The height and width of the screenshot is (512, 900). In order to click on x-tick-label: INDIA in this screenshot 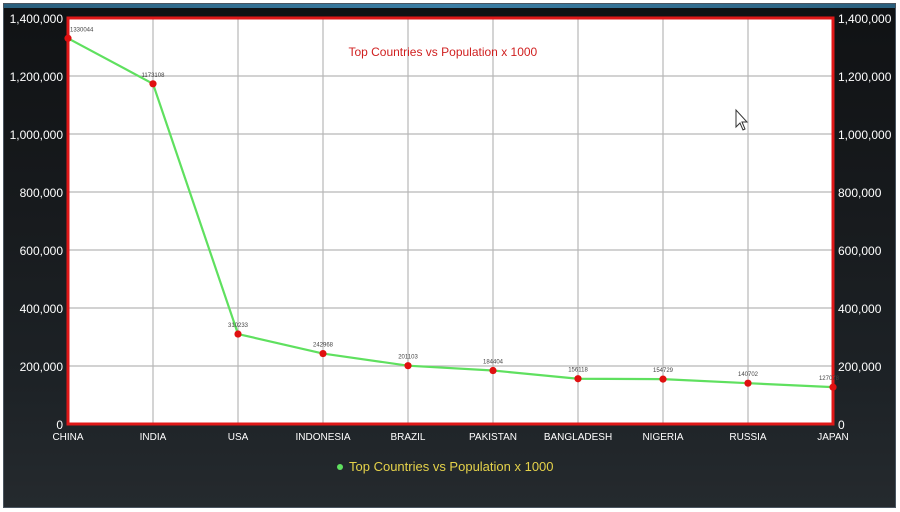, I will do `click(153, 437)`.